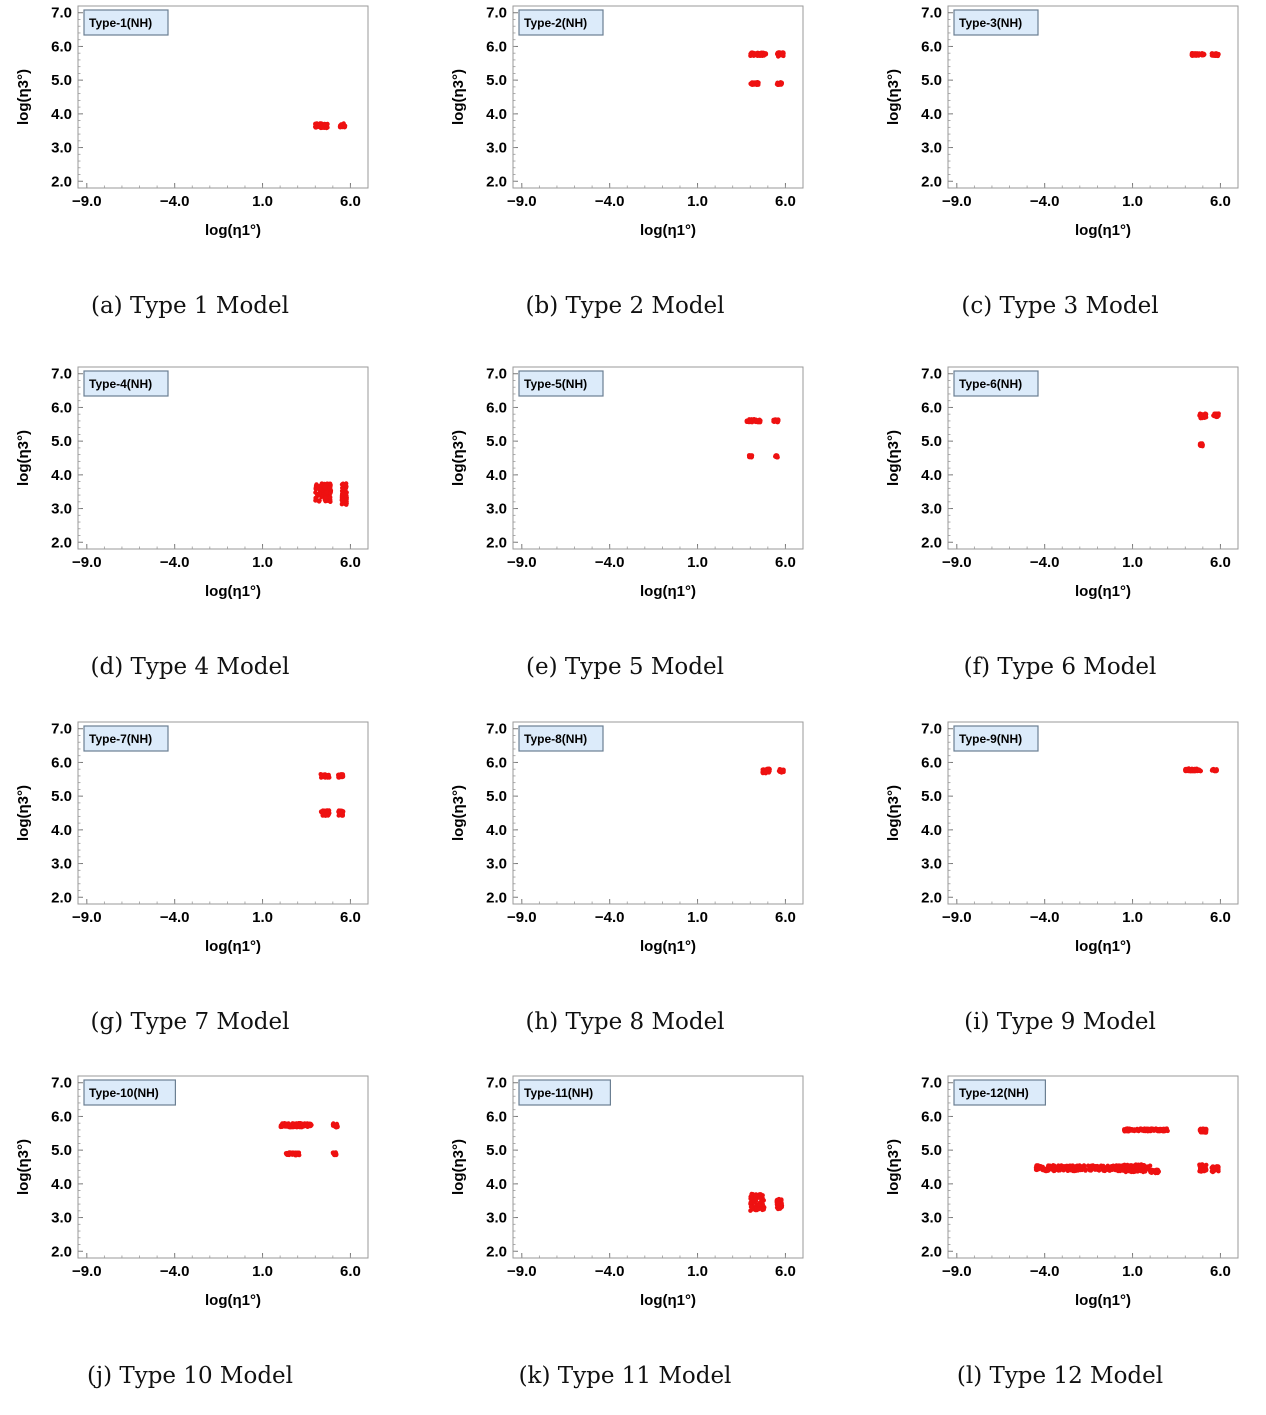  I want to click on legend-label: Type-8(NH), so click(555, 739).